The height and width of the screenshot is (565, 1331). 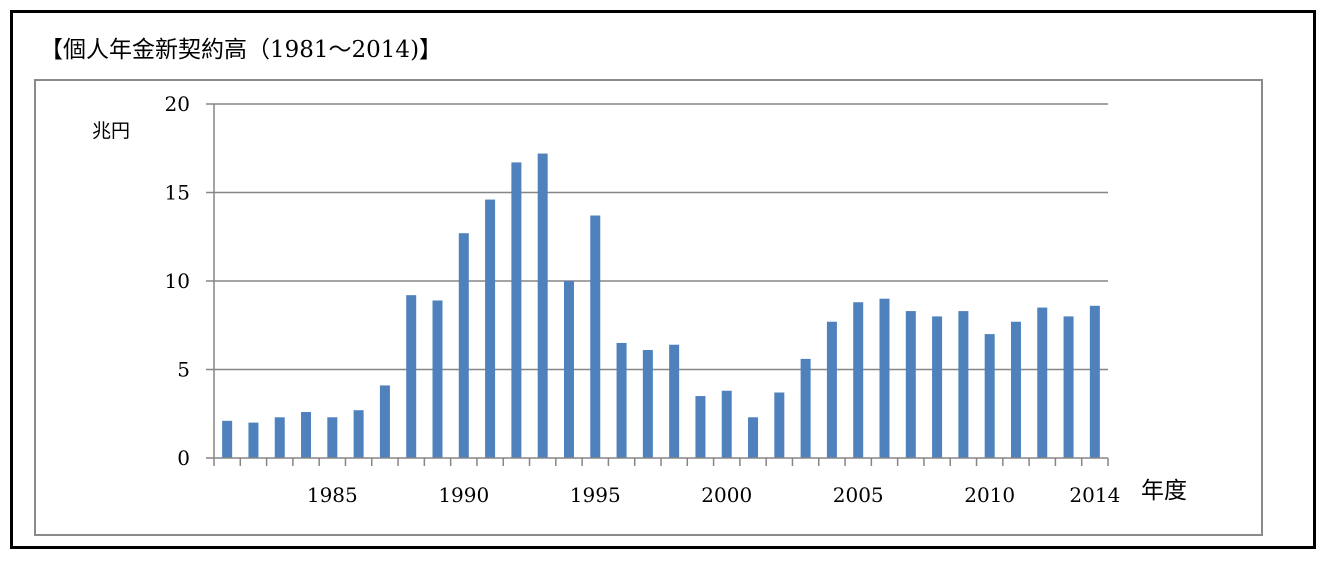 What do you see at coordinates (595, 495) in the screenshot?
I see `x-tick-label: 1995` at bounding box center [595, 495].